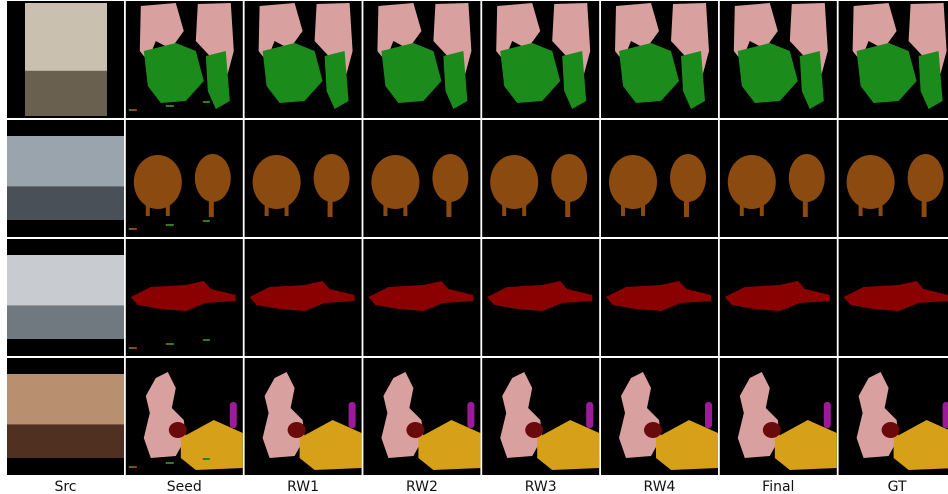 This screenshot has width=948, height=494. I want to click on column-label: RW2, so click(422, 486).